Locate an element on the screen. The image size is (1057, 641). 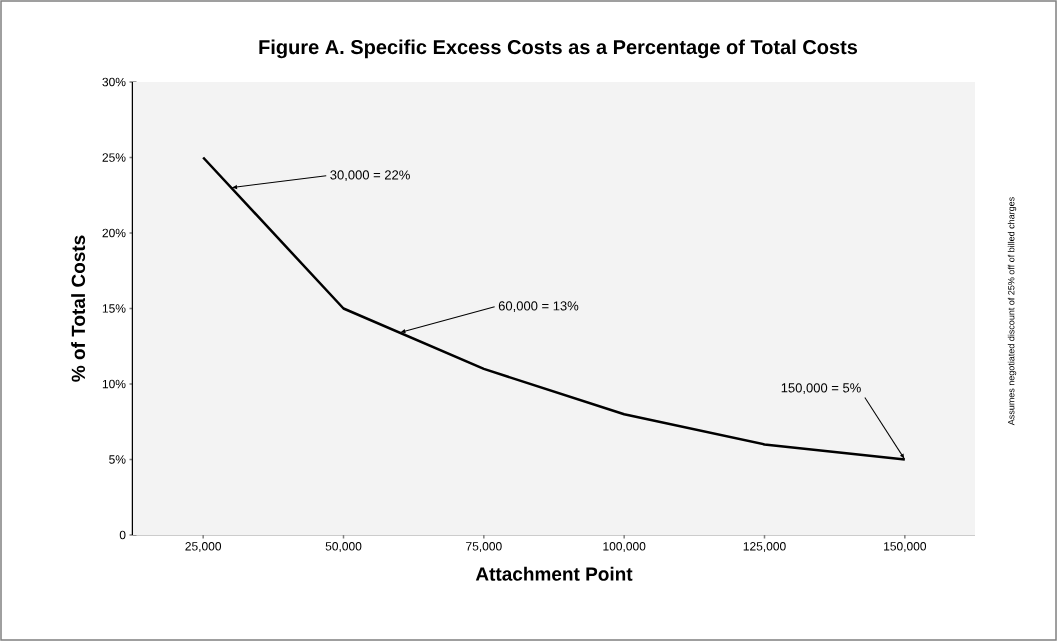
y-tick-label: 15% is located at coordinates (114, 308).